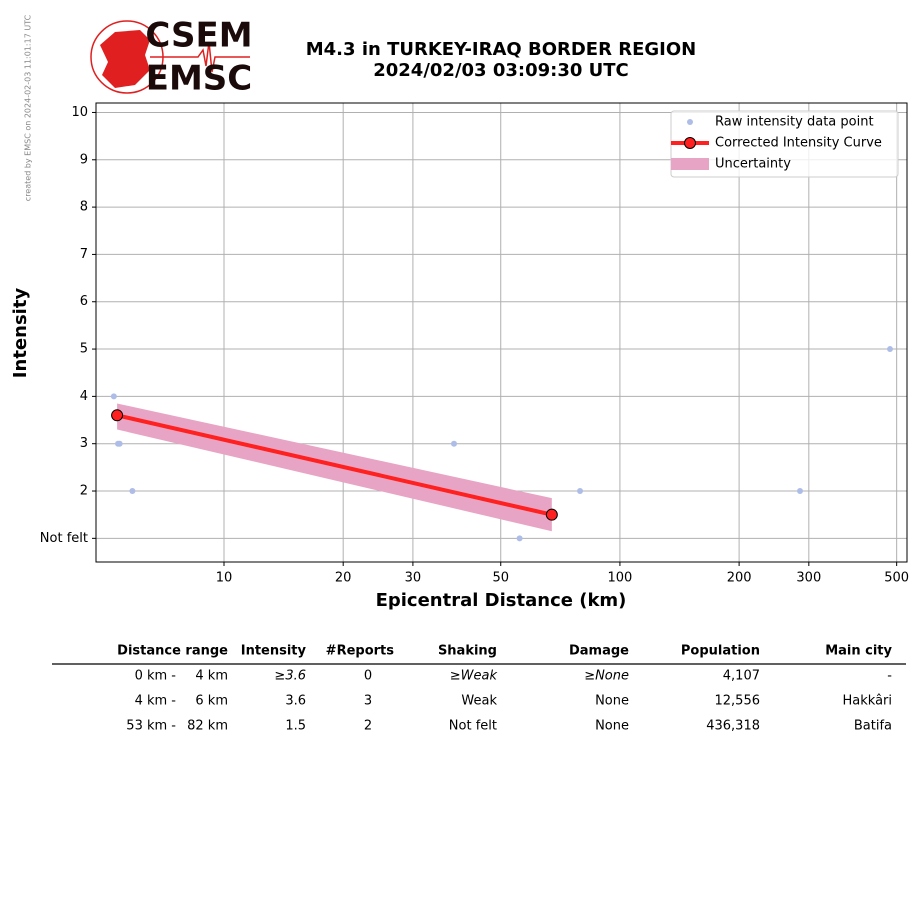  I want to click on logo-wave, so click(200, 57).